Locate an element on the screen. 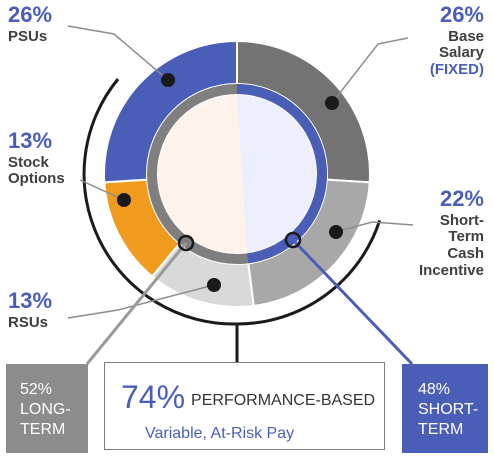 This screenshot has height=457, width=494. leader-psus is located at coordinates (118, 53).